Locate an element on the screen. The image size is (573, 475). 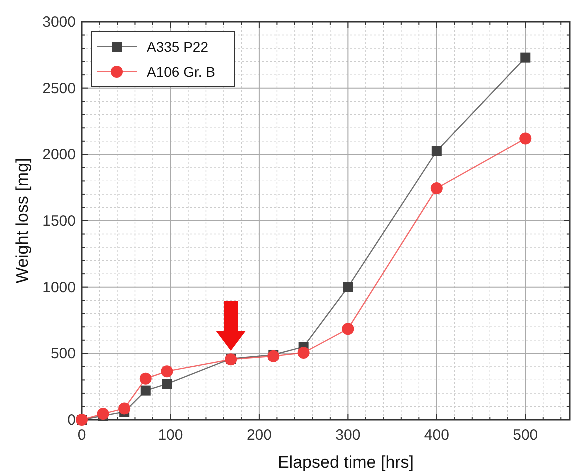
x-tick-label: 200 is located at coordinates (259, 435).